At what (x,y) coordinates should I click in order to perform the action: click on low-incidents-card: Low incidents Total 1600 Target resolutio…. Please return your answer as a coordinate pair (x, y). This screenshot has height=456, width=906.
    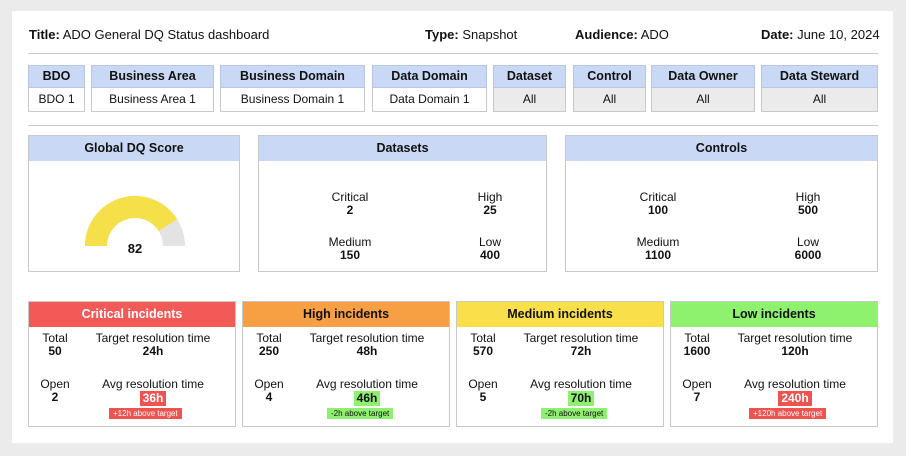
    Looking at the image, I should click on (774, 364).